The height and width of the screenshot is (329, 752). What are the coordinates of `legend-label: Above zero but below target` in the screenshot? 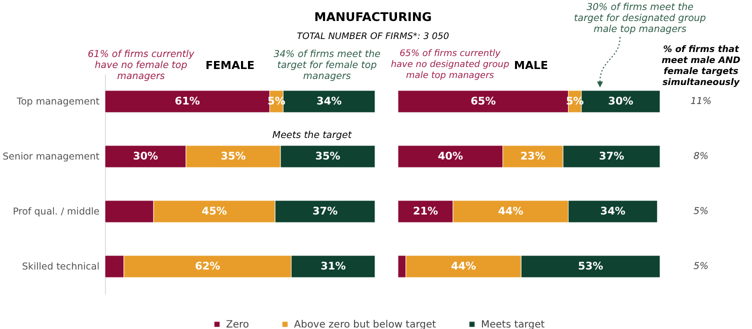 It's located at (365, 324).